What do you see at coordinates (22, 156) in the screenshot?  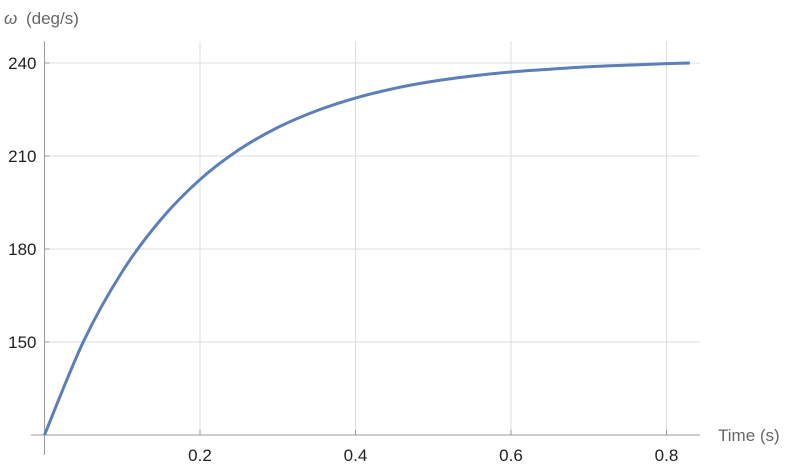 I see `y-tick-label: 210` at bounding box center [22, 156].